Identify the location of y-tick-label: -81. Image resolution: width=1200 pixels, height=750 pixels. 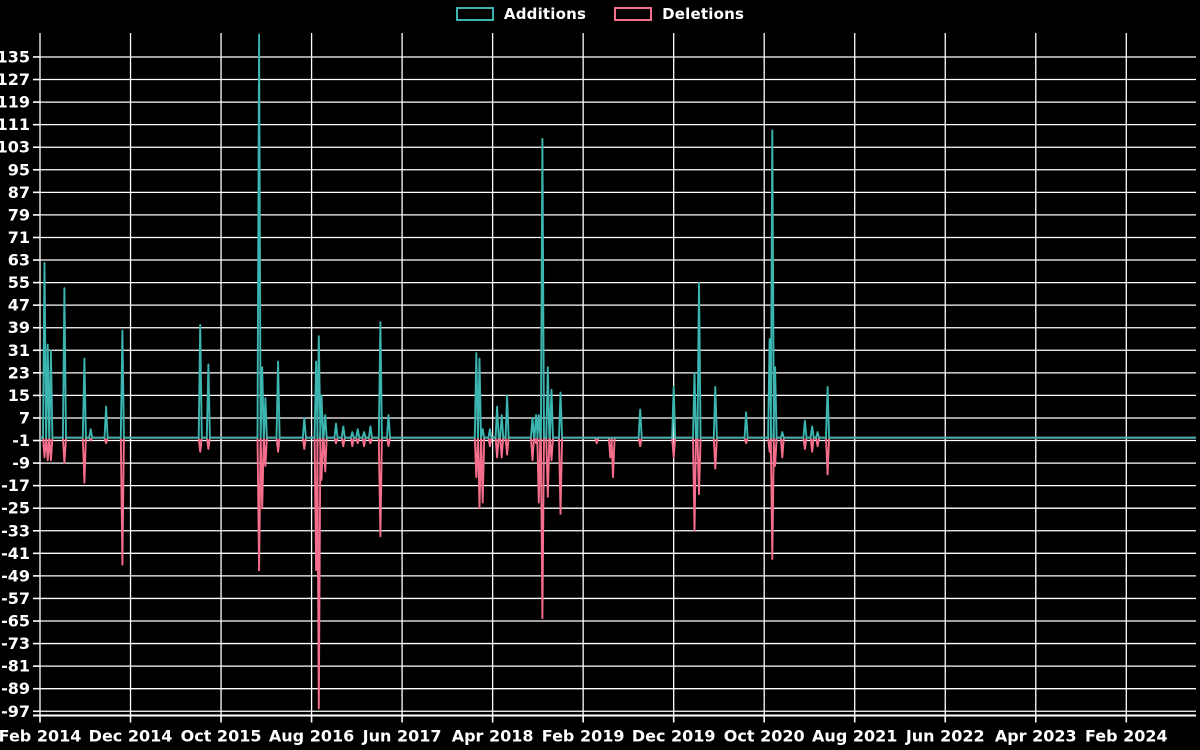
(15, 666).